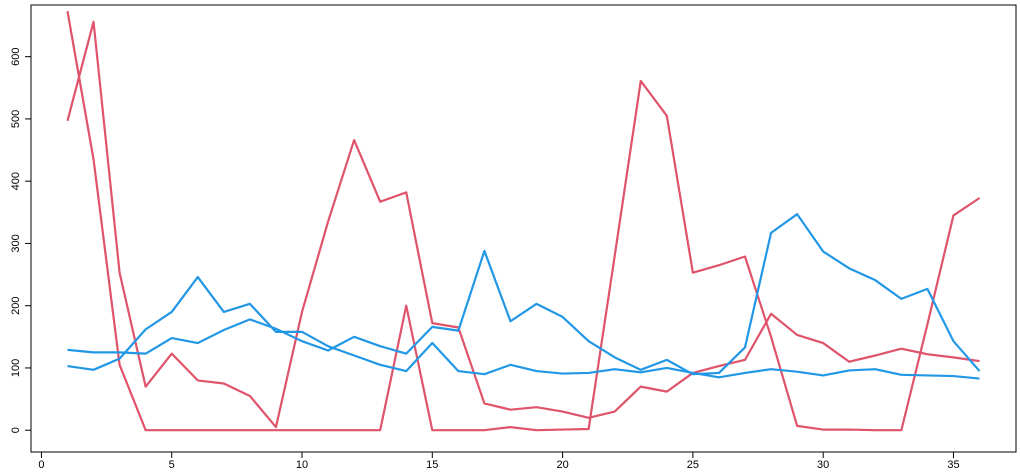 The width and height of the screenshot is (1020, 474). Describe the element at coordinates (823, 465) in the screenshot. I see `x-tick-label: 30` at that location.